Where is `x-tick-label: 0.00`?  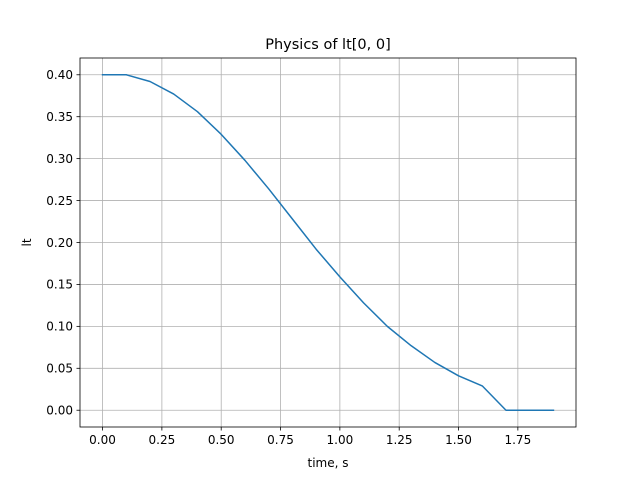
x-tick-label: 0.00 is located at coordinates (102, 440).